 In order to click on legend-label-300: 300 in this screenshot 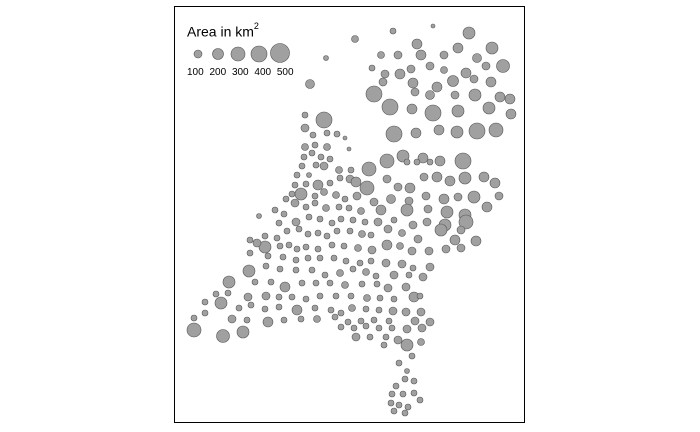, I will do `click(240, 72)`.